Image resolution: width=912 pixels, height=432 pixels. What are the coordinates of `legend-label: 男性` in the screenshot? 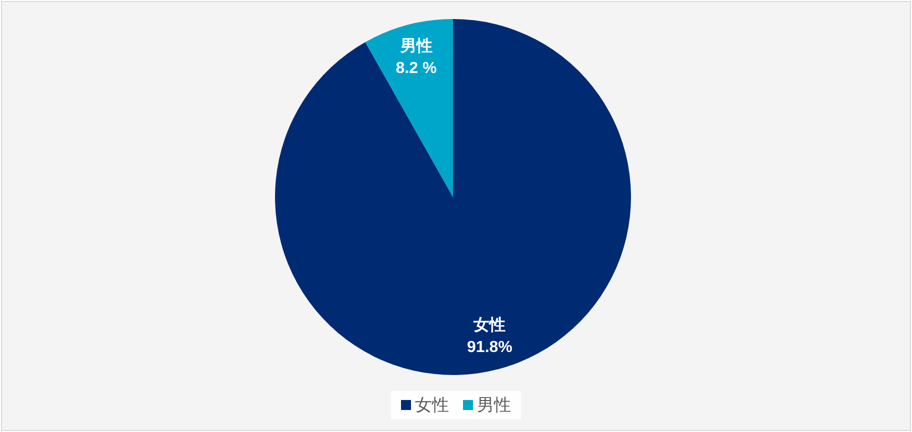 It's located at (494, 405).